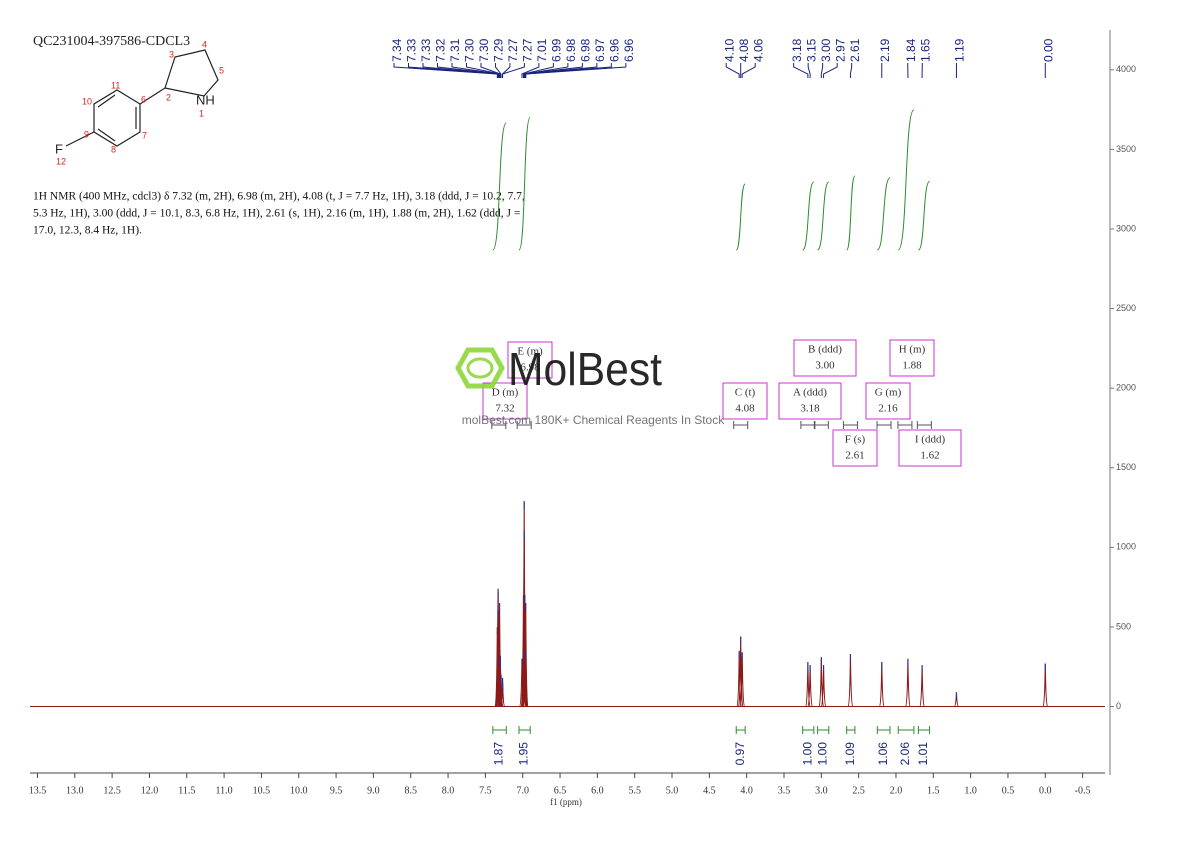 This screenshot has width=1190, height=841. Describe the element at coordinates (825, 366) in the screenshot. I see `multiplet-shift: 3.00` at that location.